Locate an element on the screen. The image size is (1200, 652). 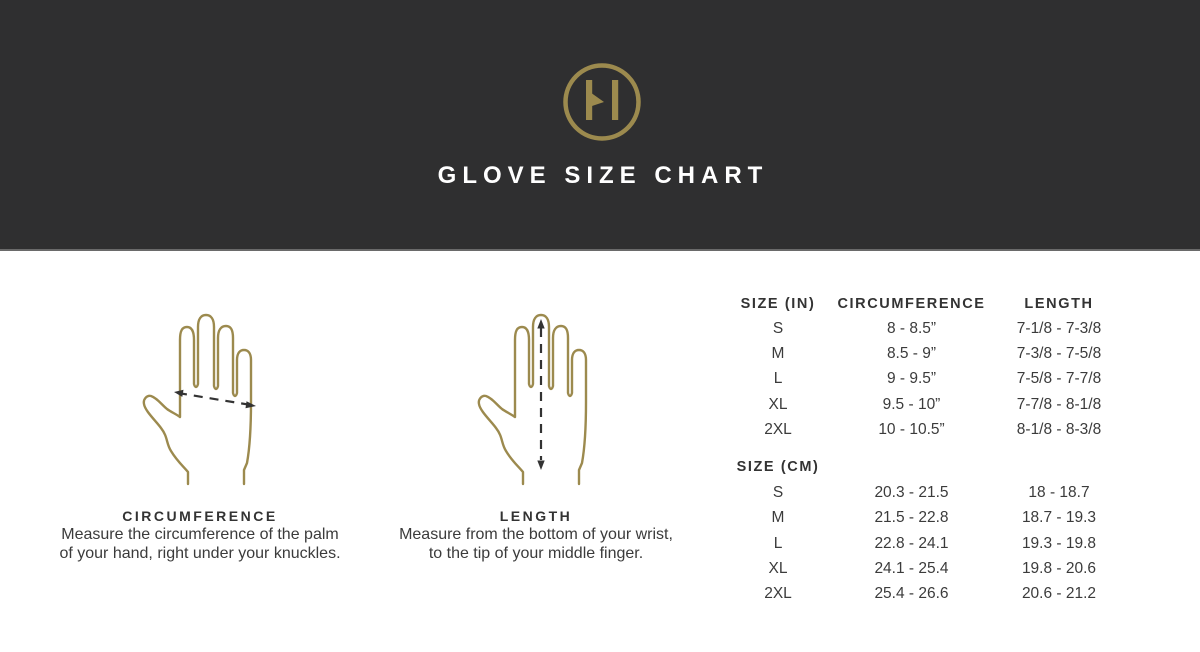
circumference-cell: 20.3 - 21.5 is located at coordinates (911, 493).